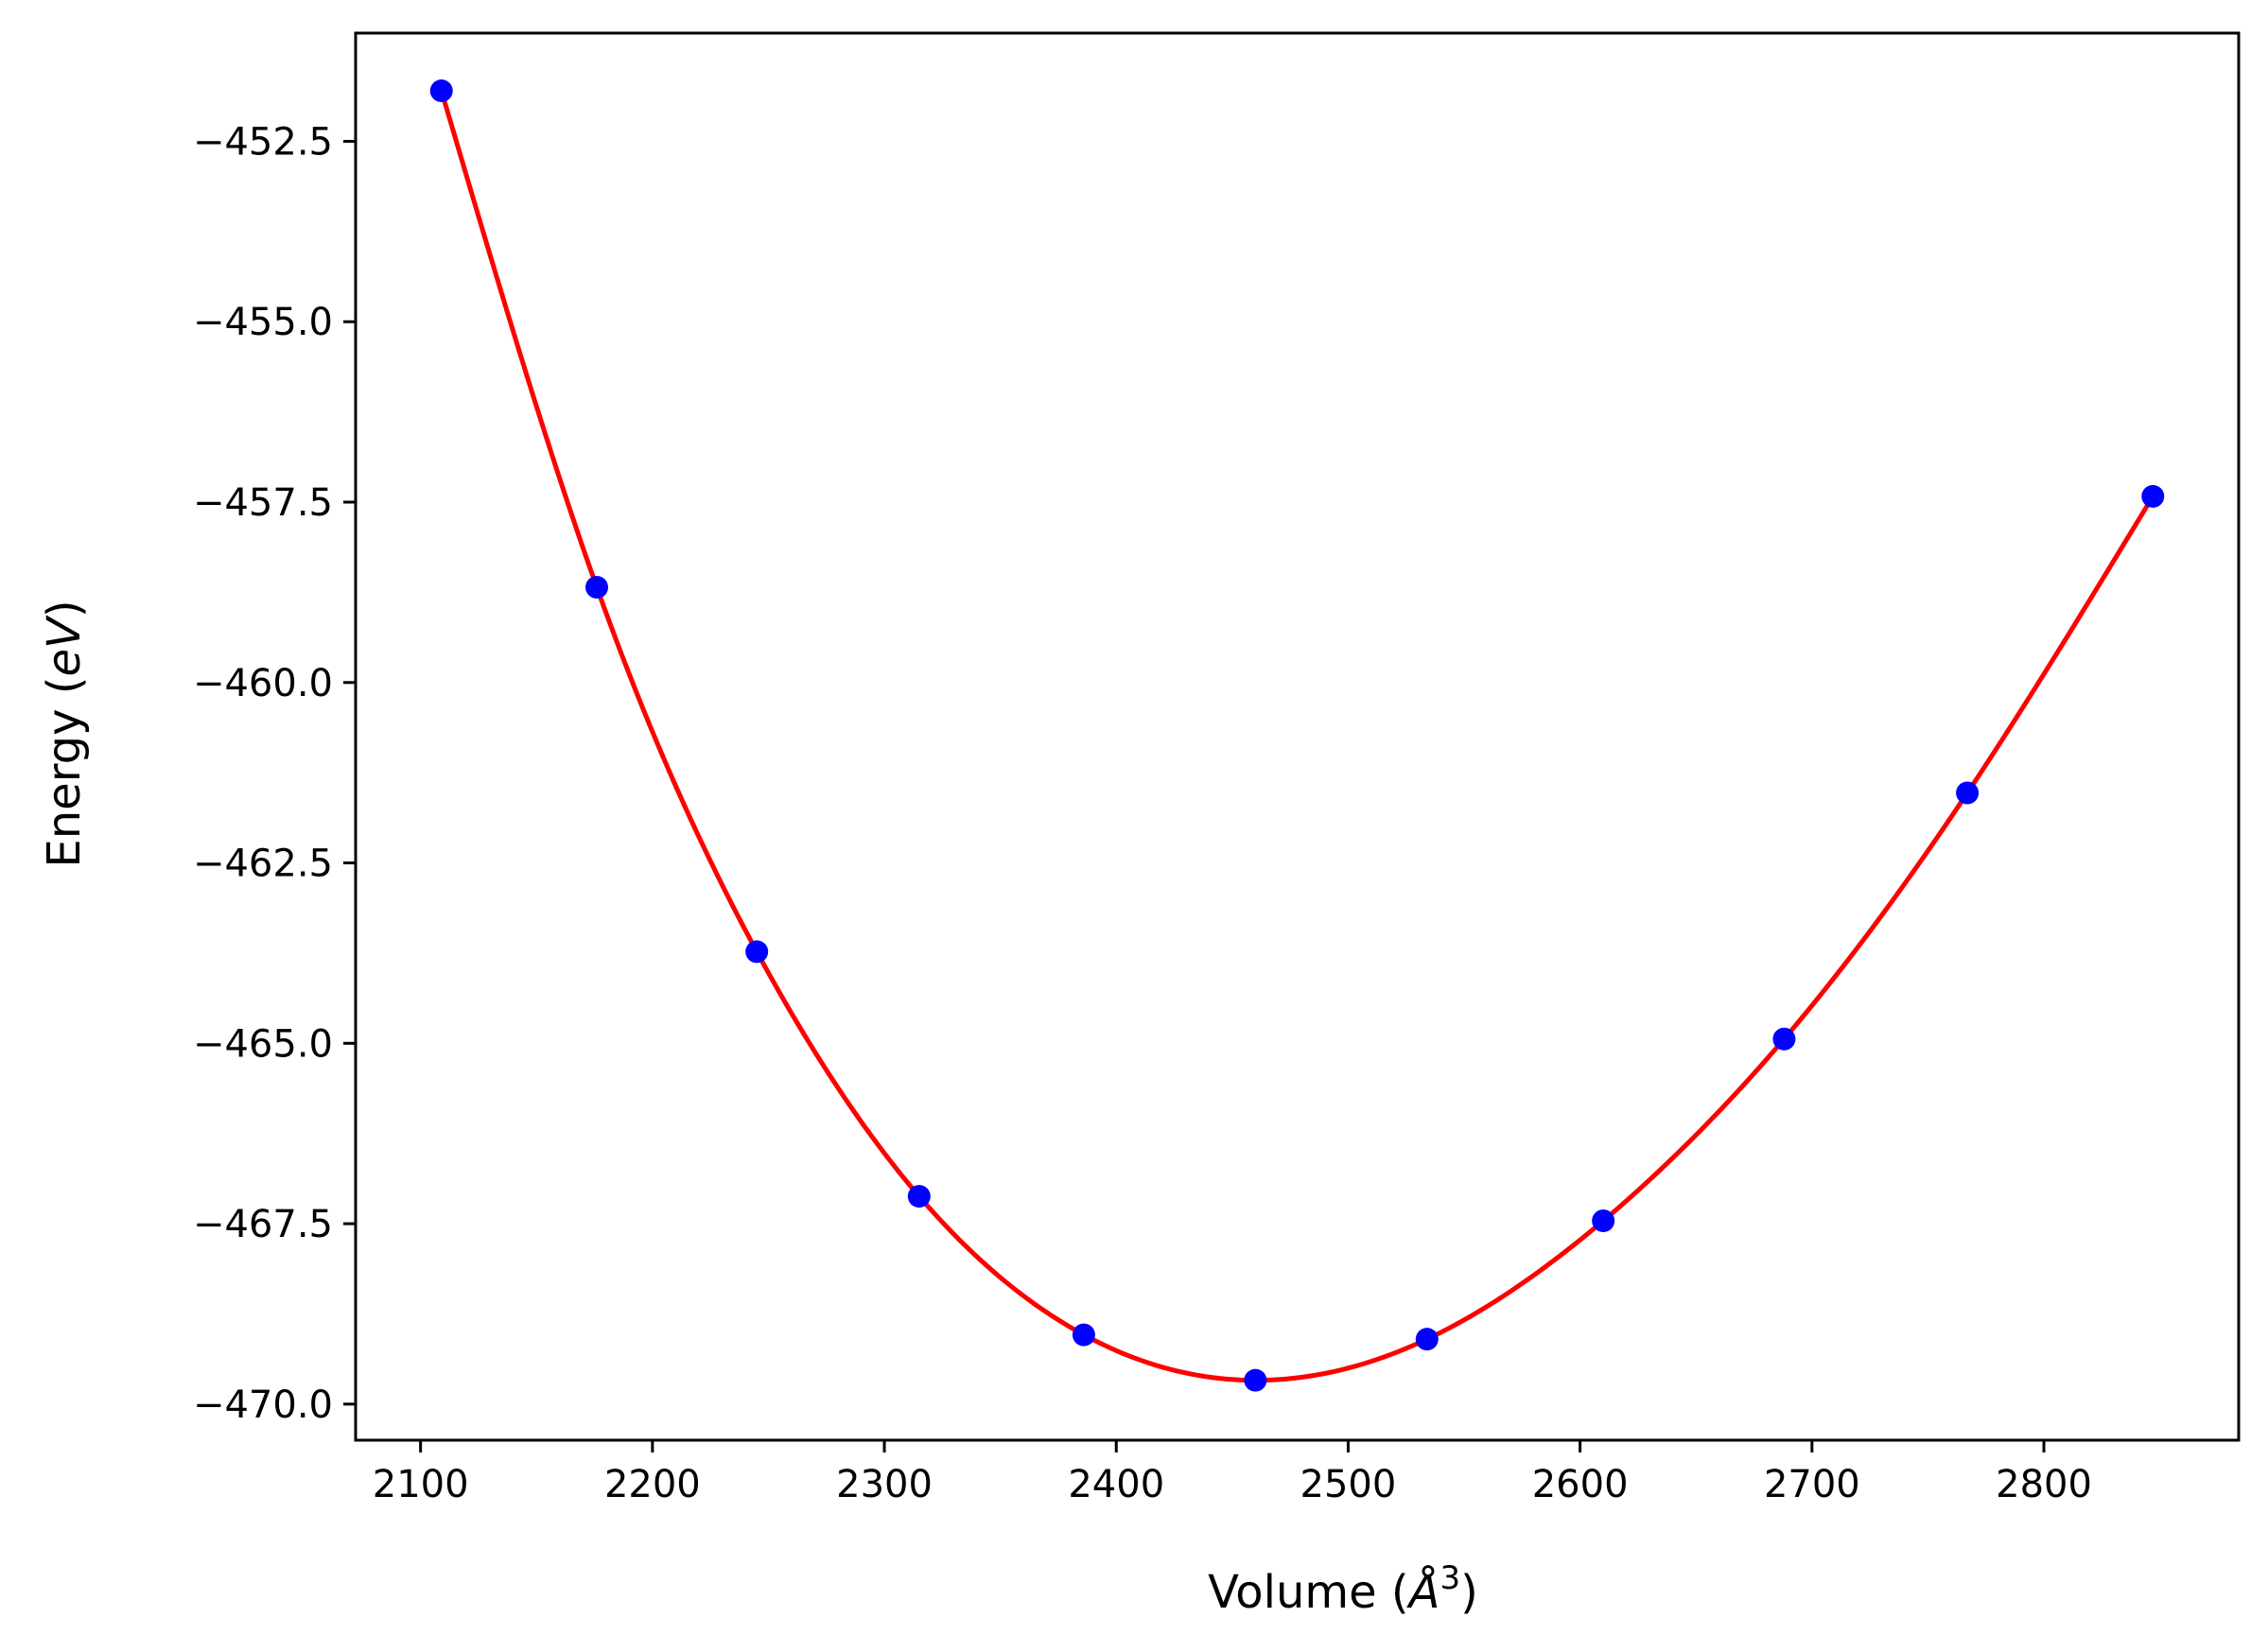 The image size is (2268, 1652). Describe the element at coordinates (1116, 1485) in the screenshot. I see `x-tick-label: 2400` at that location.